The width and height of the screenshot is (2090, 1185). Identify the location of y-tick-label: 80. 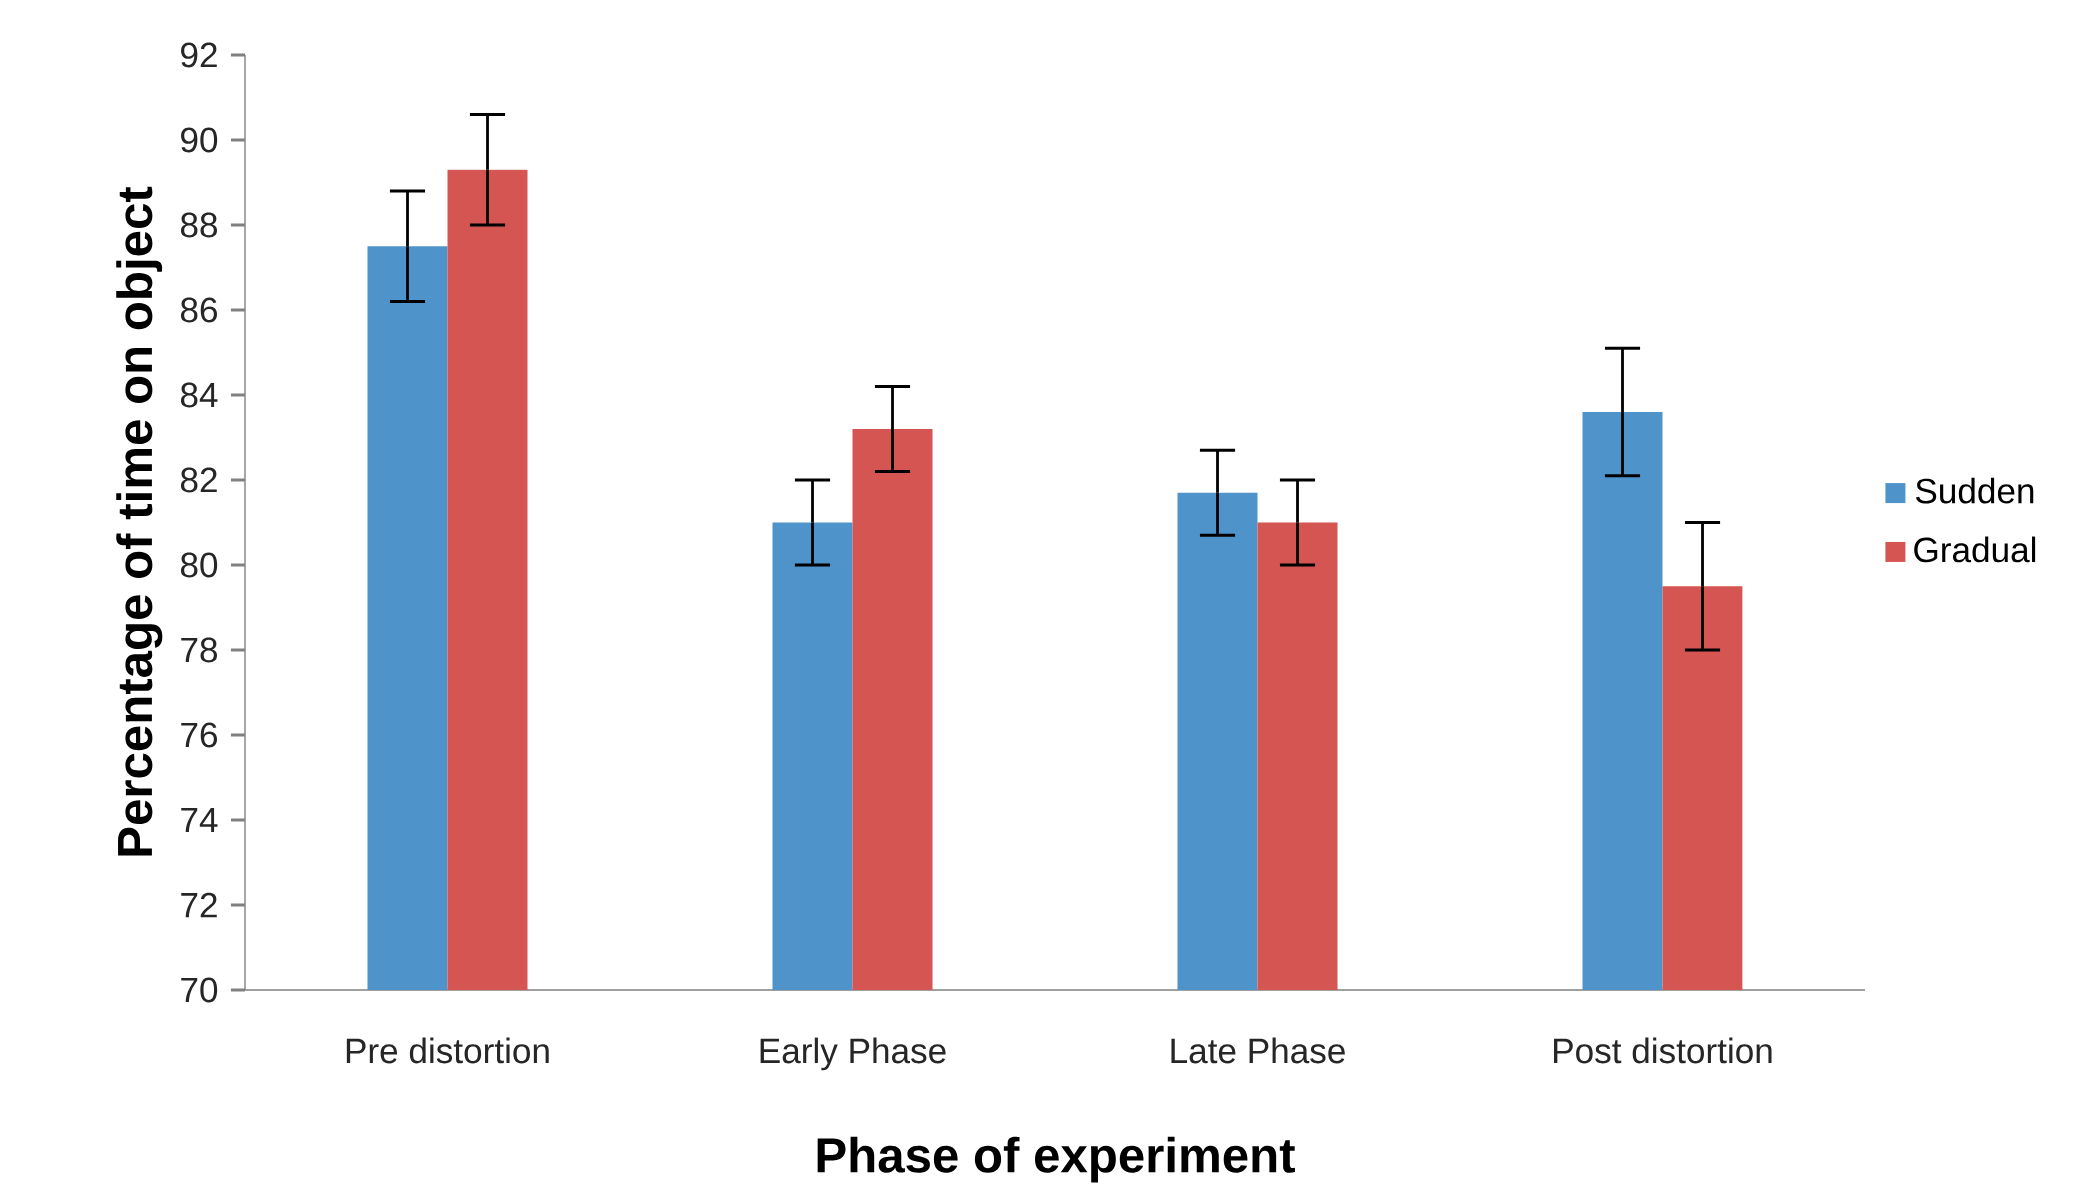
(199, 565).